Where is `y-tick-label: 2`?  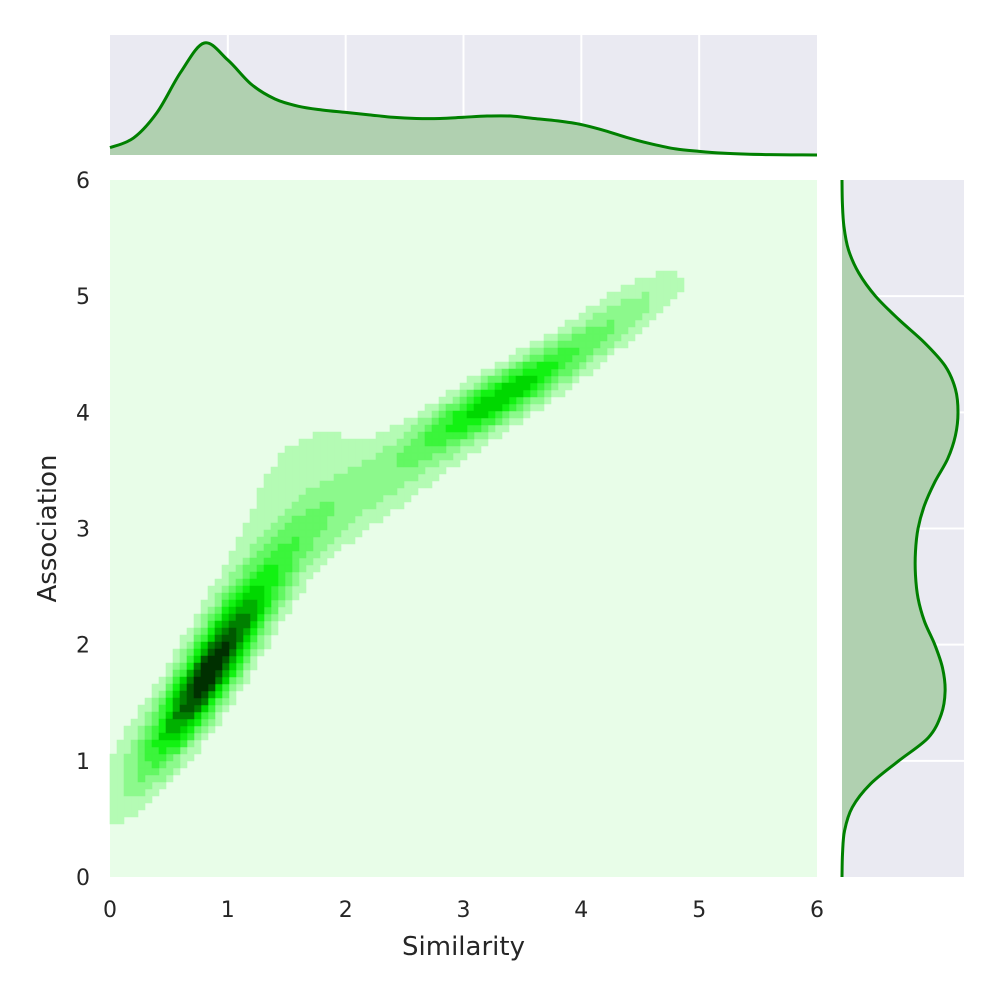
y-tick-label: 2 is located at coordinates (83, 646).